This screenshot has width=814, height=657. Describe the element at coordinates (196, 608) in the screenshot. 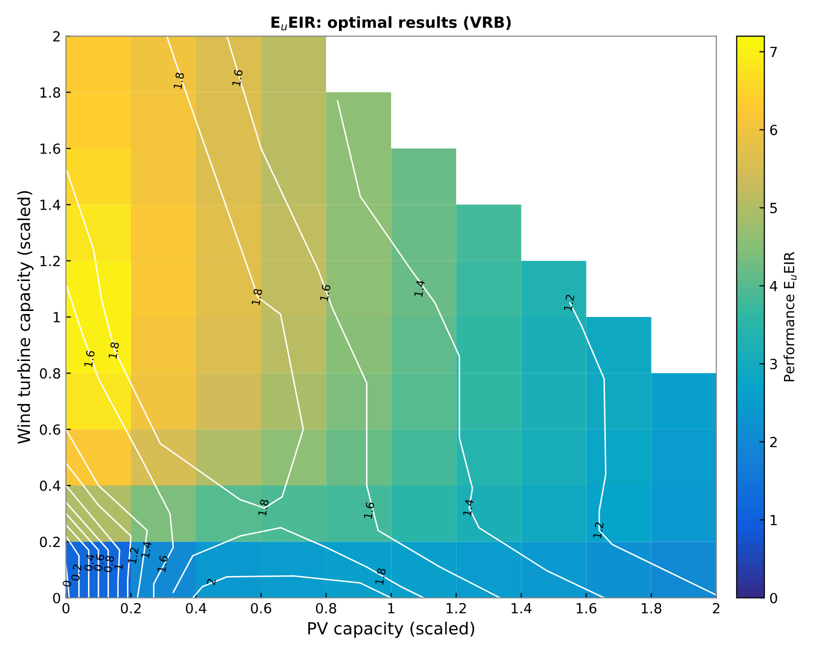

I see `x-tick-label: 0.4` at that location.